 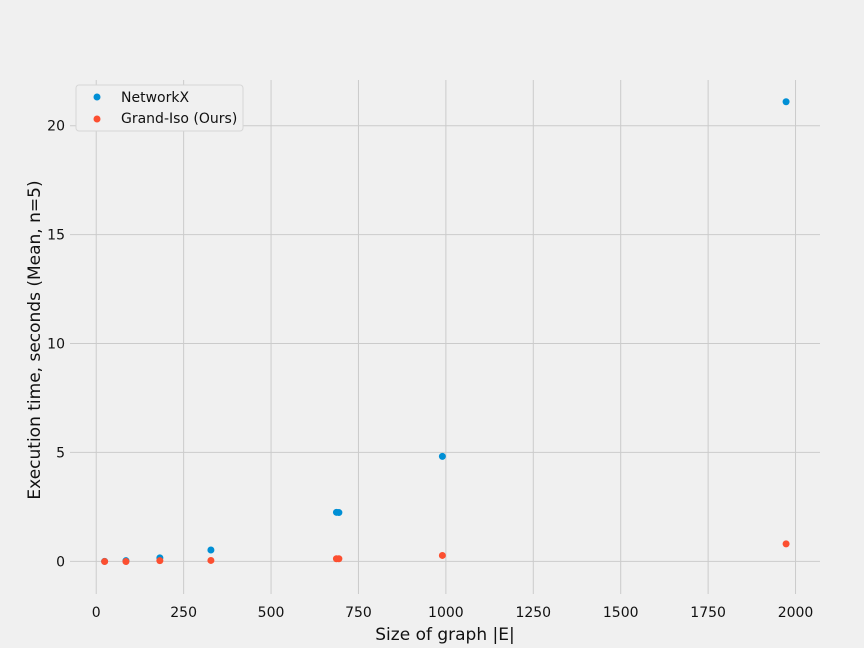 What do you see at coordinates (183, 613) in the screenshot?
I see `x-tick-label: 250` at bounding box center [183, 613].